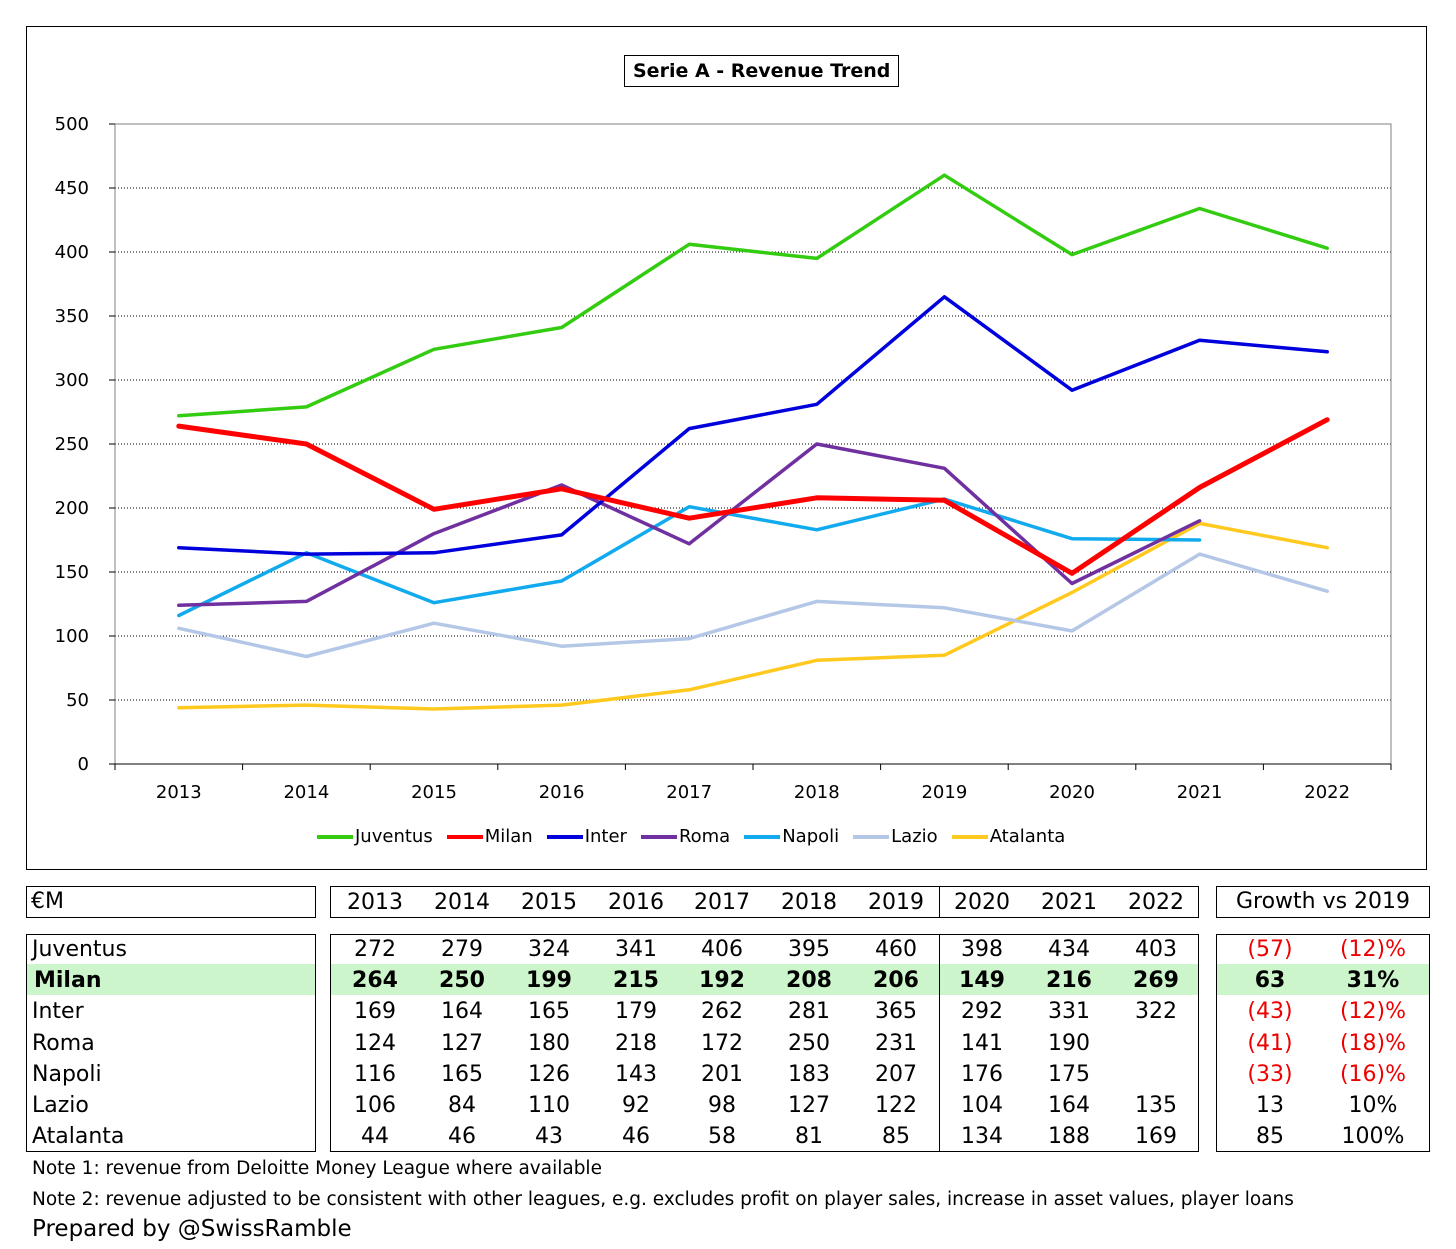  What do you see at coordinates (1270, 1012) in the screenshot?
I see `growth-abs-cell: (43)` at bounding box center [1270, 1012].